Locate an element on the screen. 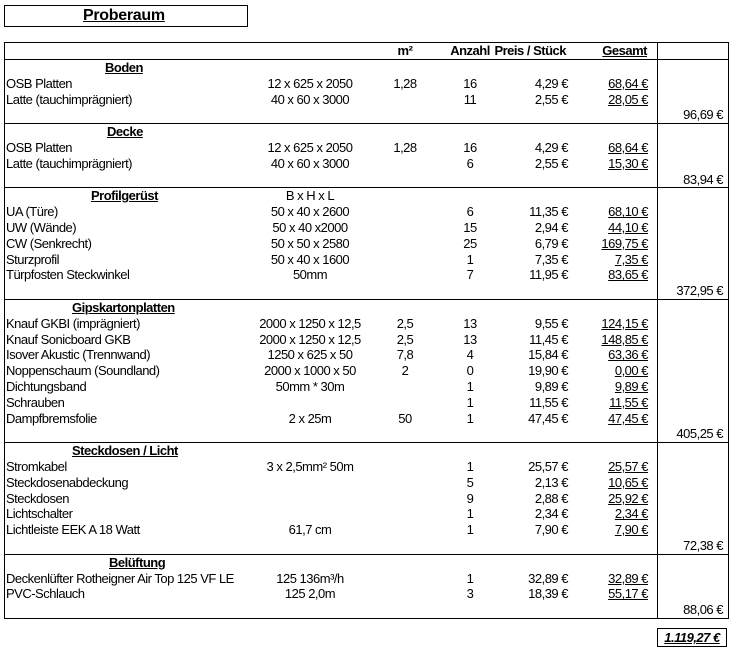  table-row: Lichtschalter 1 2,34 € 2,34 € is located at coordinates (366, 514).